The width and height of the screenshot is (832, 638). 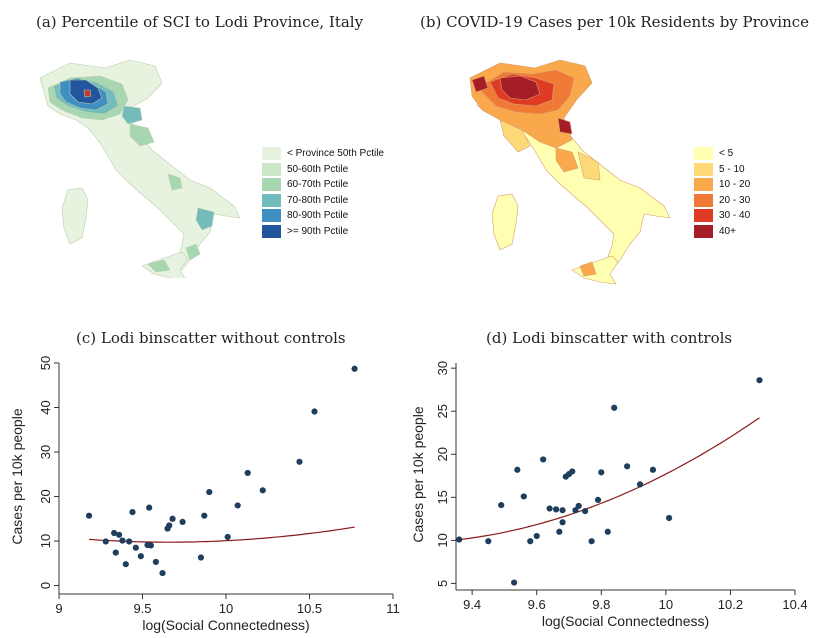 I want to click on legend-row: 80-90th Pctile, so click(x=323, y=216).